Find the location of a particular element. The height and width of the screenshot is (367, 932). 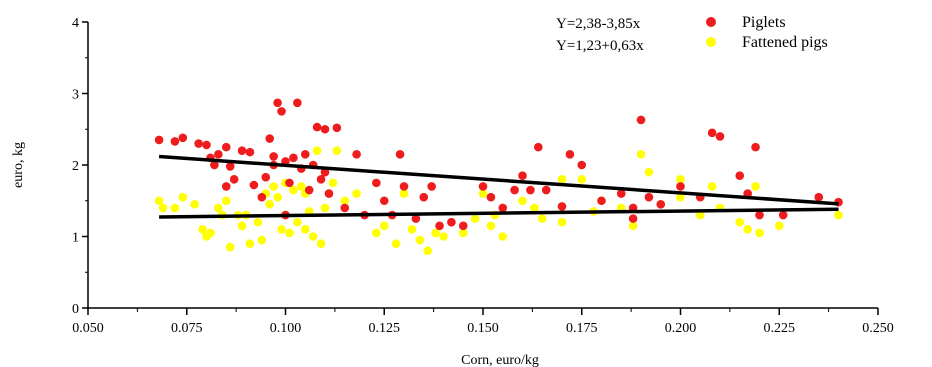

x-tick-label: 0.075 is located at coordinates (187, 328).